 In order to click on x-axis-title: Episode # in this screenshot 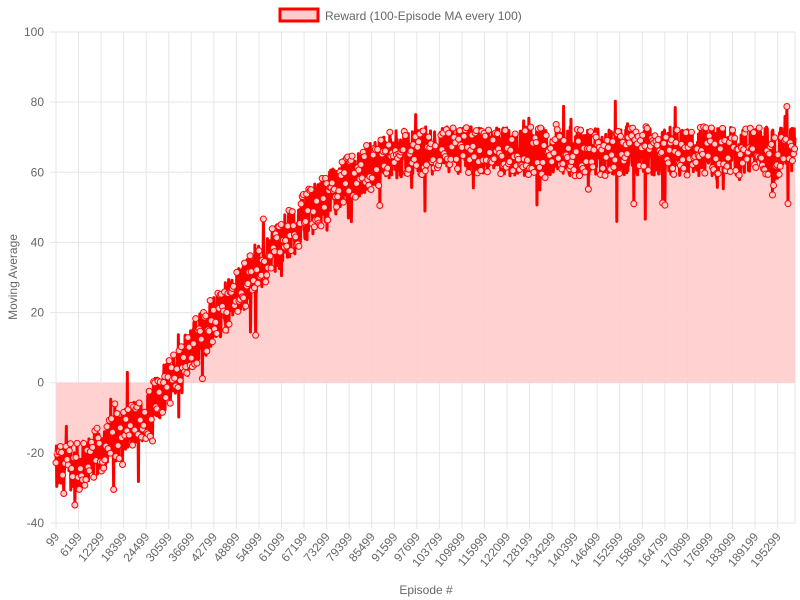, I will do `click(426, 590)`.